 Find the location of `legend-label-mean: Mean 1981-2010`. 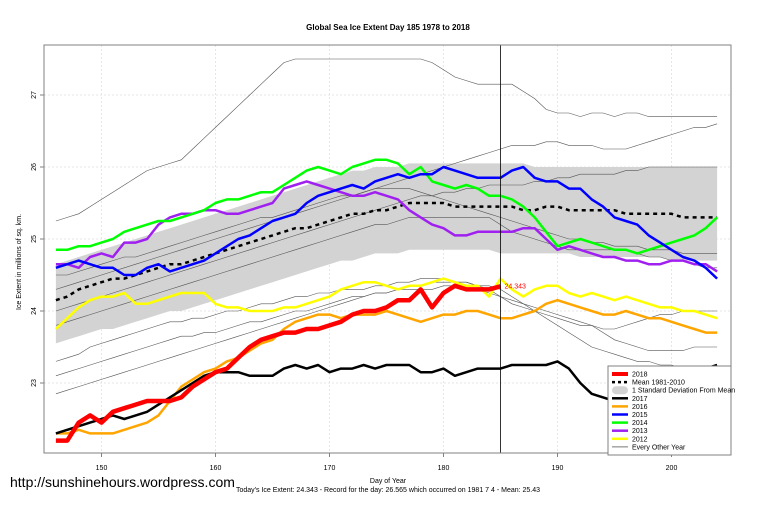

legend-label-mean: Mean 1981-2010 is located at coordinates (658, 383).